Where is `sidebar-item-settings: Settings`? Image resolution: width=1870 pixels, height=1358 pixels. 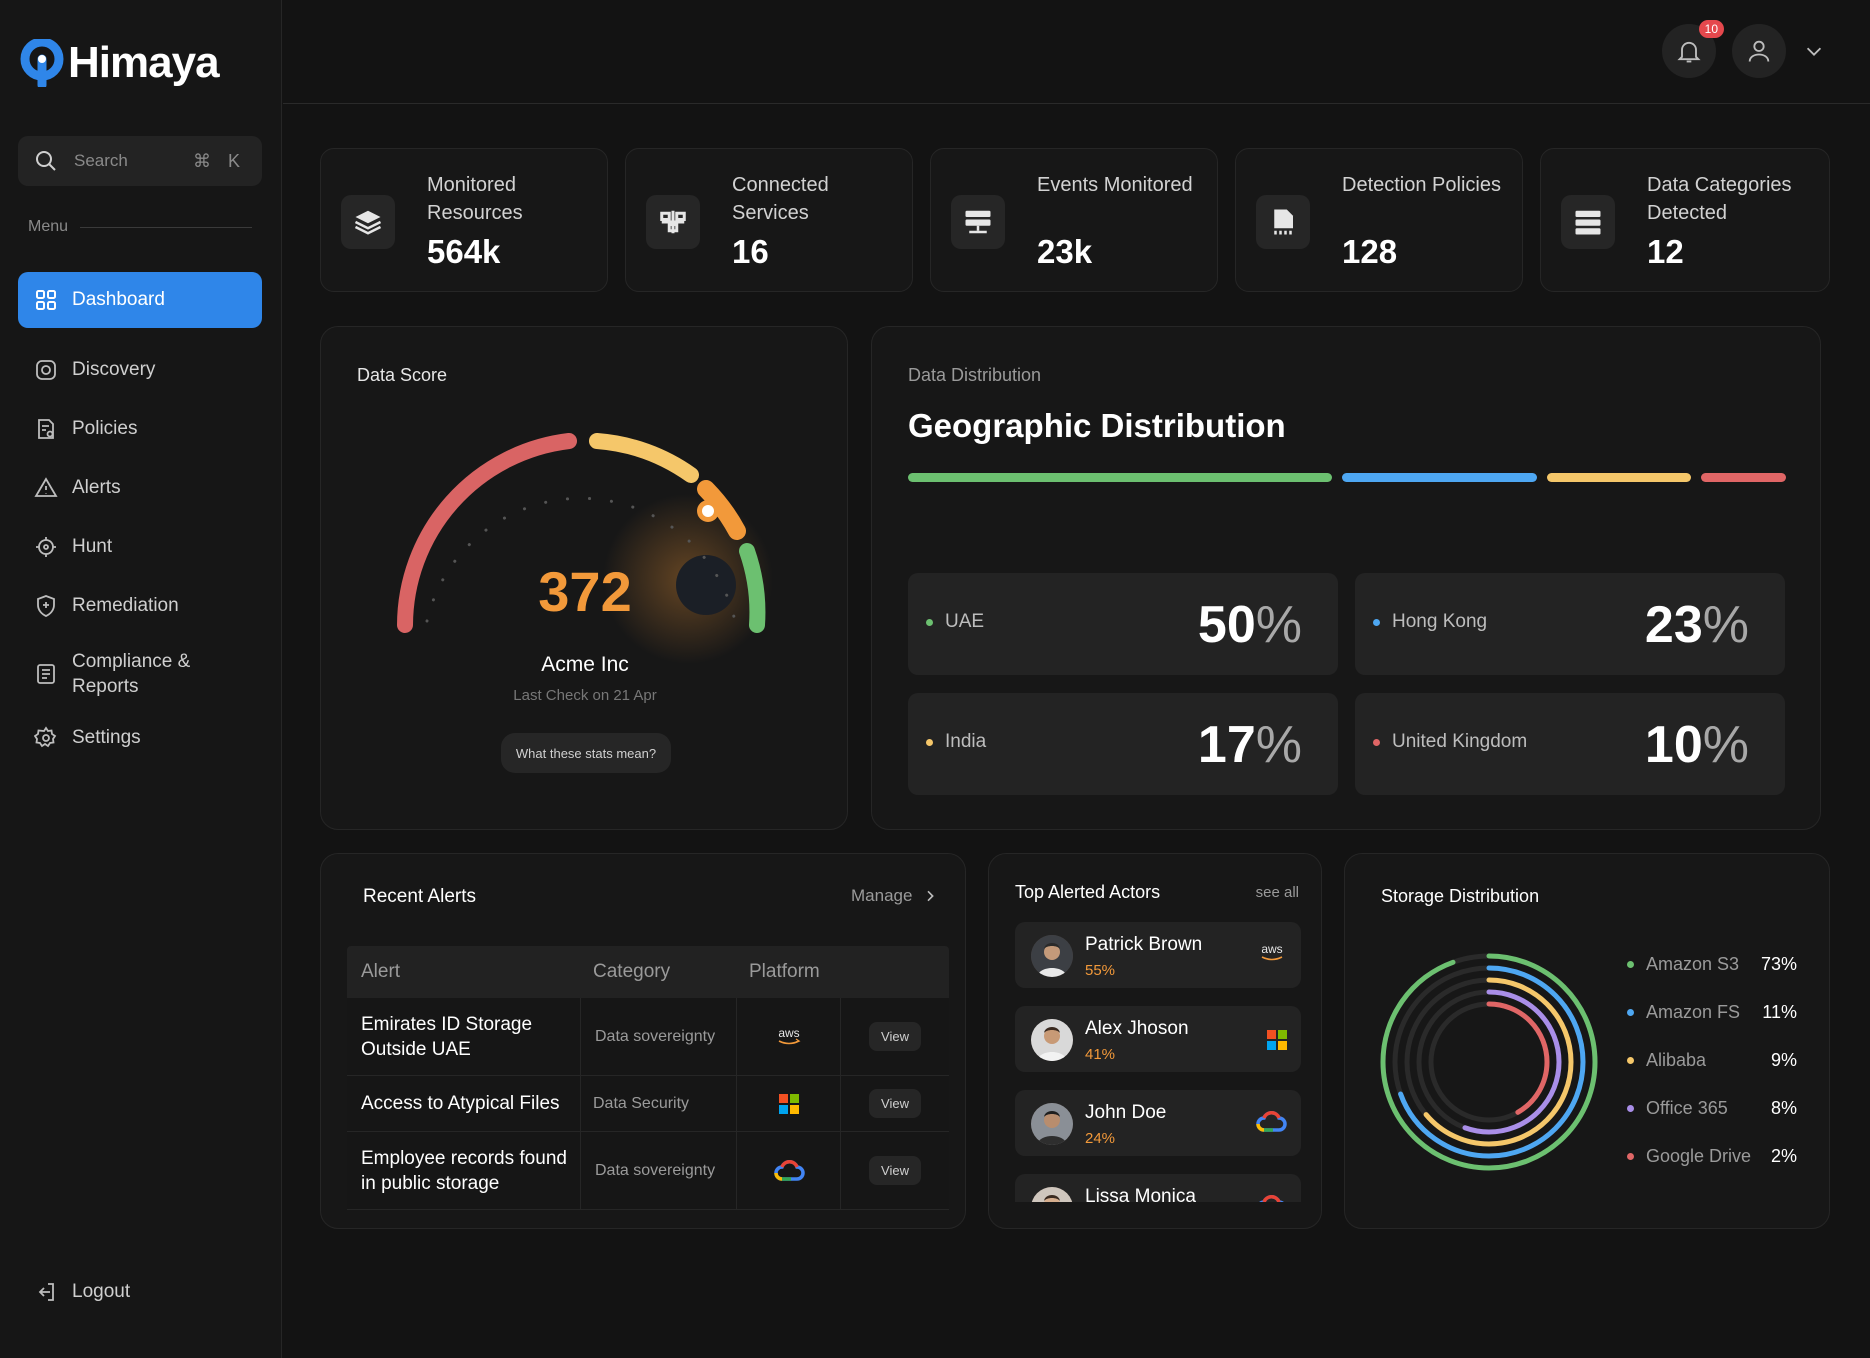 sidebar-item-settings: Settings is located at coordinates (140, 738).